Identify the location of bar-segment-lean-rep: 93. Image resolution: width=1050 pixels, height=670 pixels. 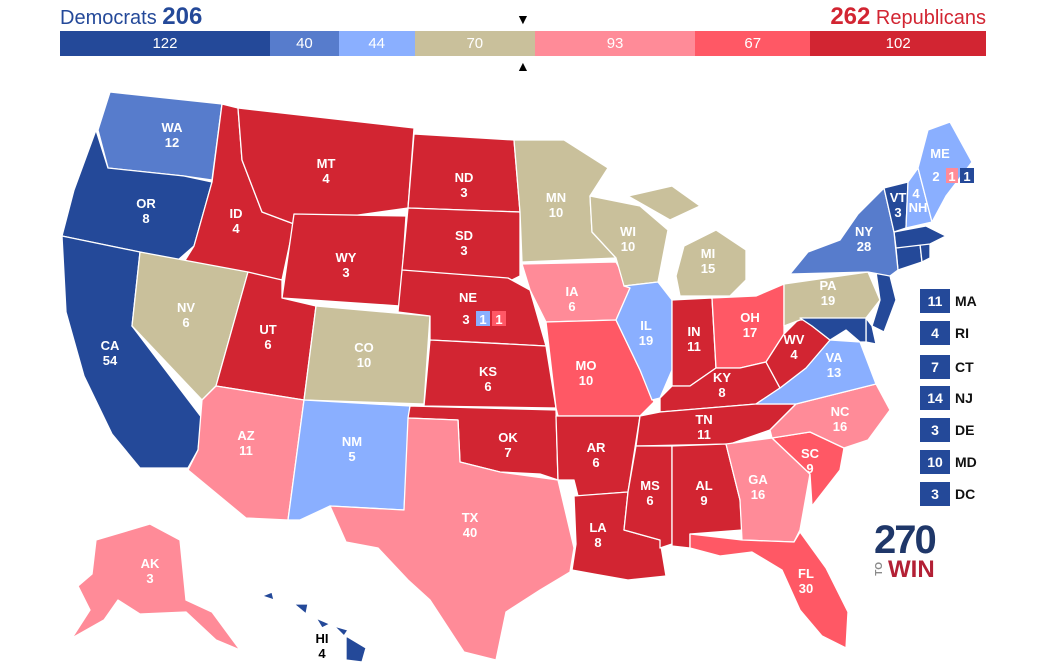
(615, 43).